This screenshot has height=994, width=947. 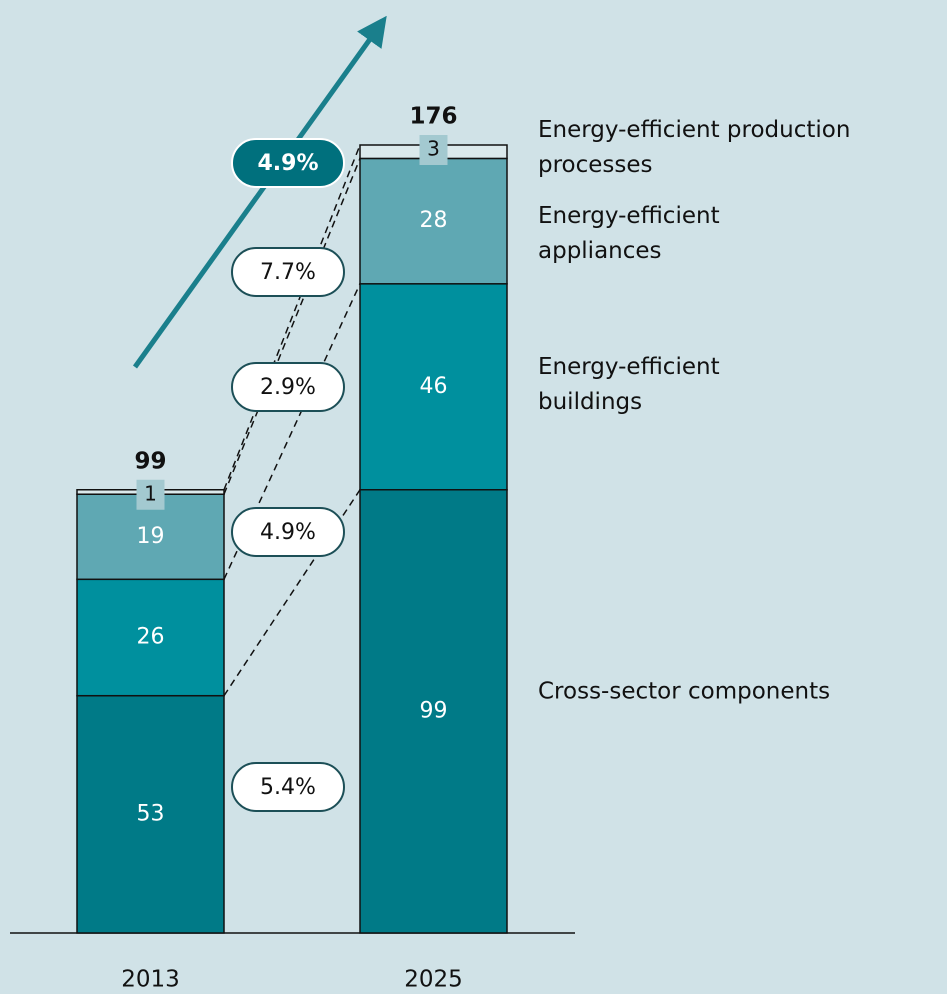 I want to click on growth-label: 2.9%, so click(x=288, y=387).